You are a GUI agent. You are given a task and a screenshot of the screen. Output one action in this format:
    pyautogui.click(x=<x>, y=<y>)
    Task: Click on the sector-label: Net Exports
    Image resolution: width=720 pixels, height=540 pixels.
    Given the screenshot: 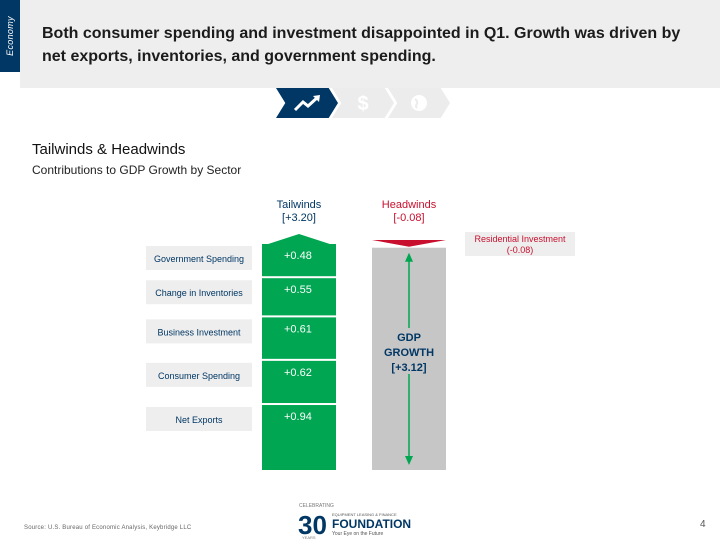 What is the action you would take?
    pyautogui.click(x=199, y=420)
    